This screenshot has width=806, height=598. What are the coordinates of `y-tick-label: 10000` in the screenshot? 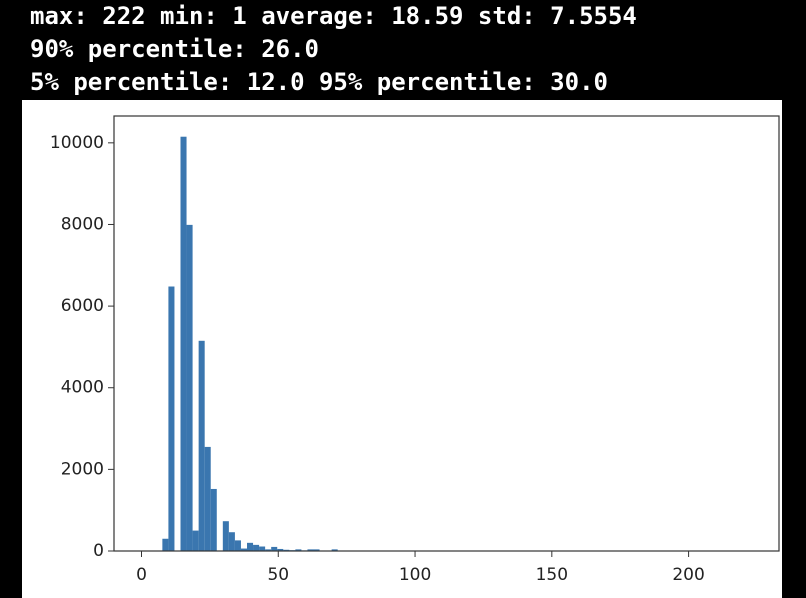 It's located at (77, 143).